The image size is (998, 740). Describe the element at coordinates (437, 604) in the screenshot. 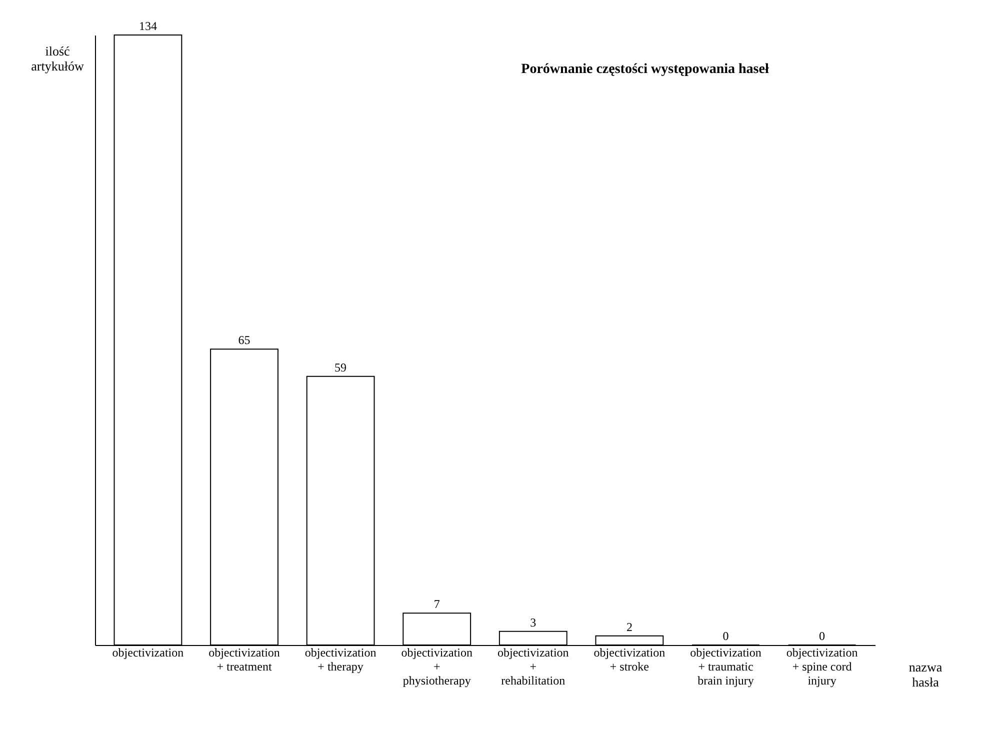

I see `data-label: 7` at that location.